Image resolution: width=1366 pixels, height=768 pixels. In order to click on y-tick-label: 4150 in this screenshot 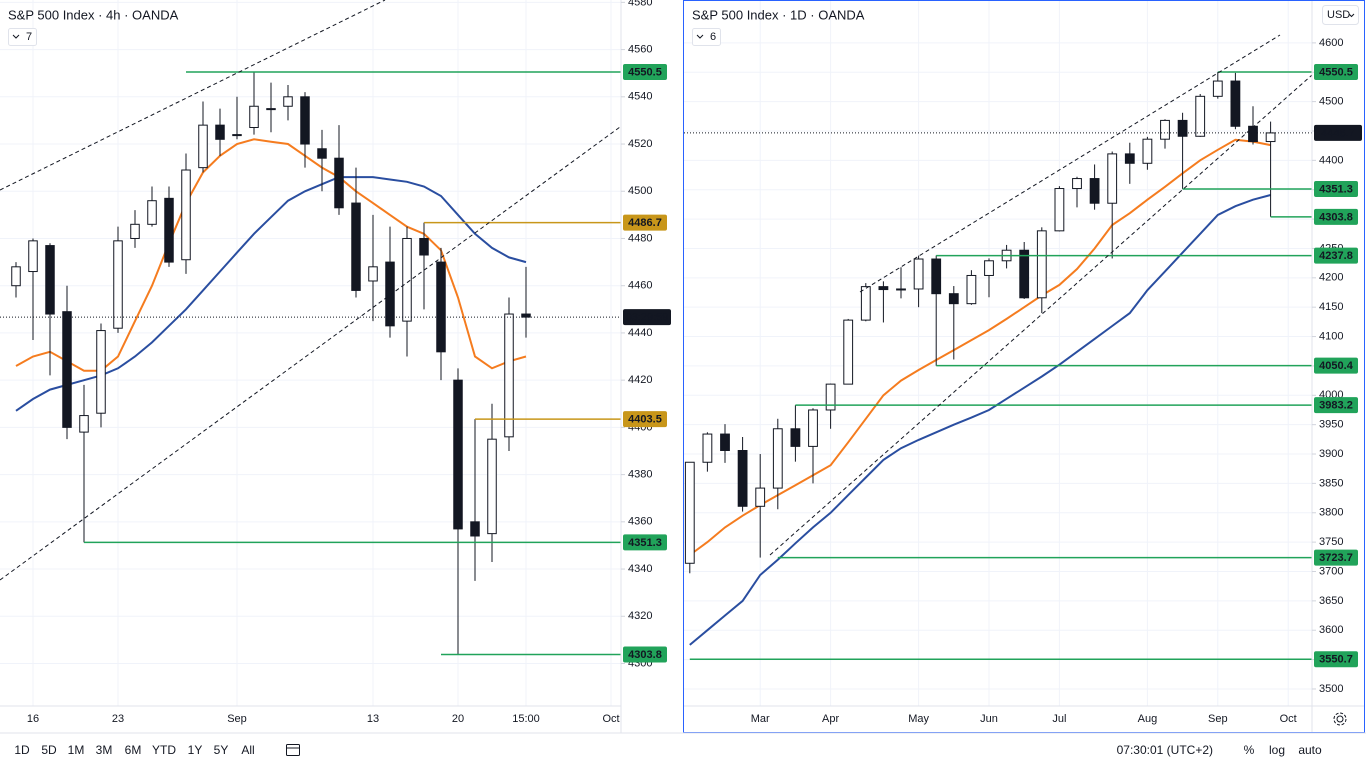, I will do `click(1331, 307)`.